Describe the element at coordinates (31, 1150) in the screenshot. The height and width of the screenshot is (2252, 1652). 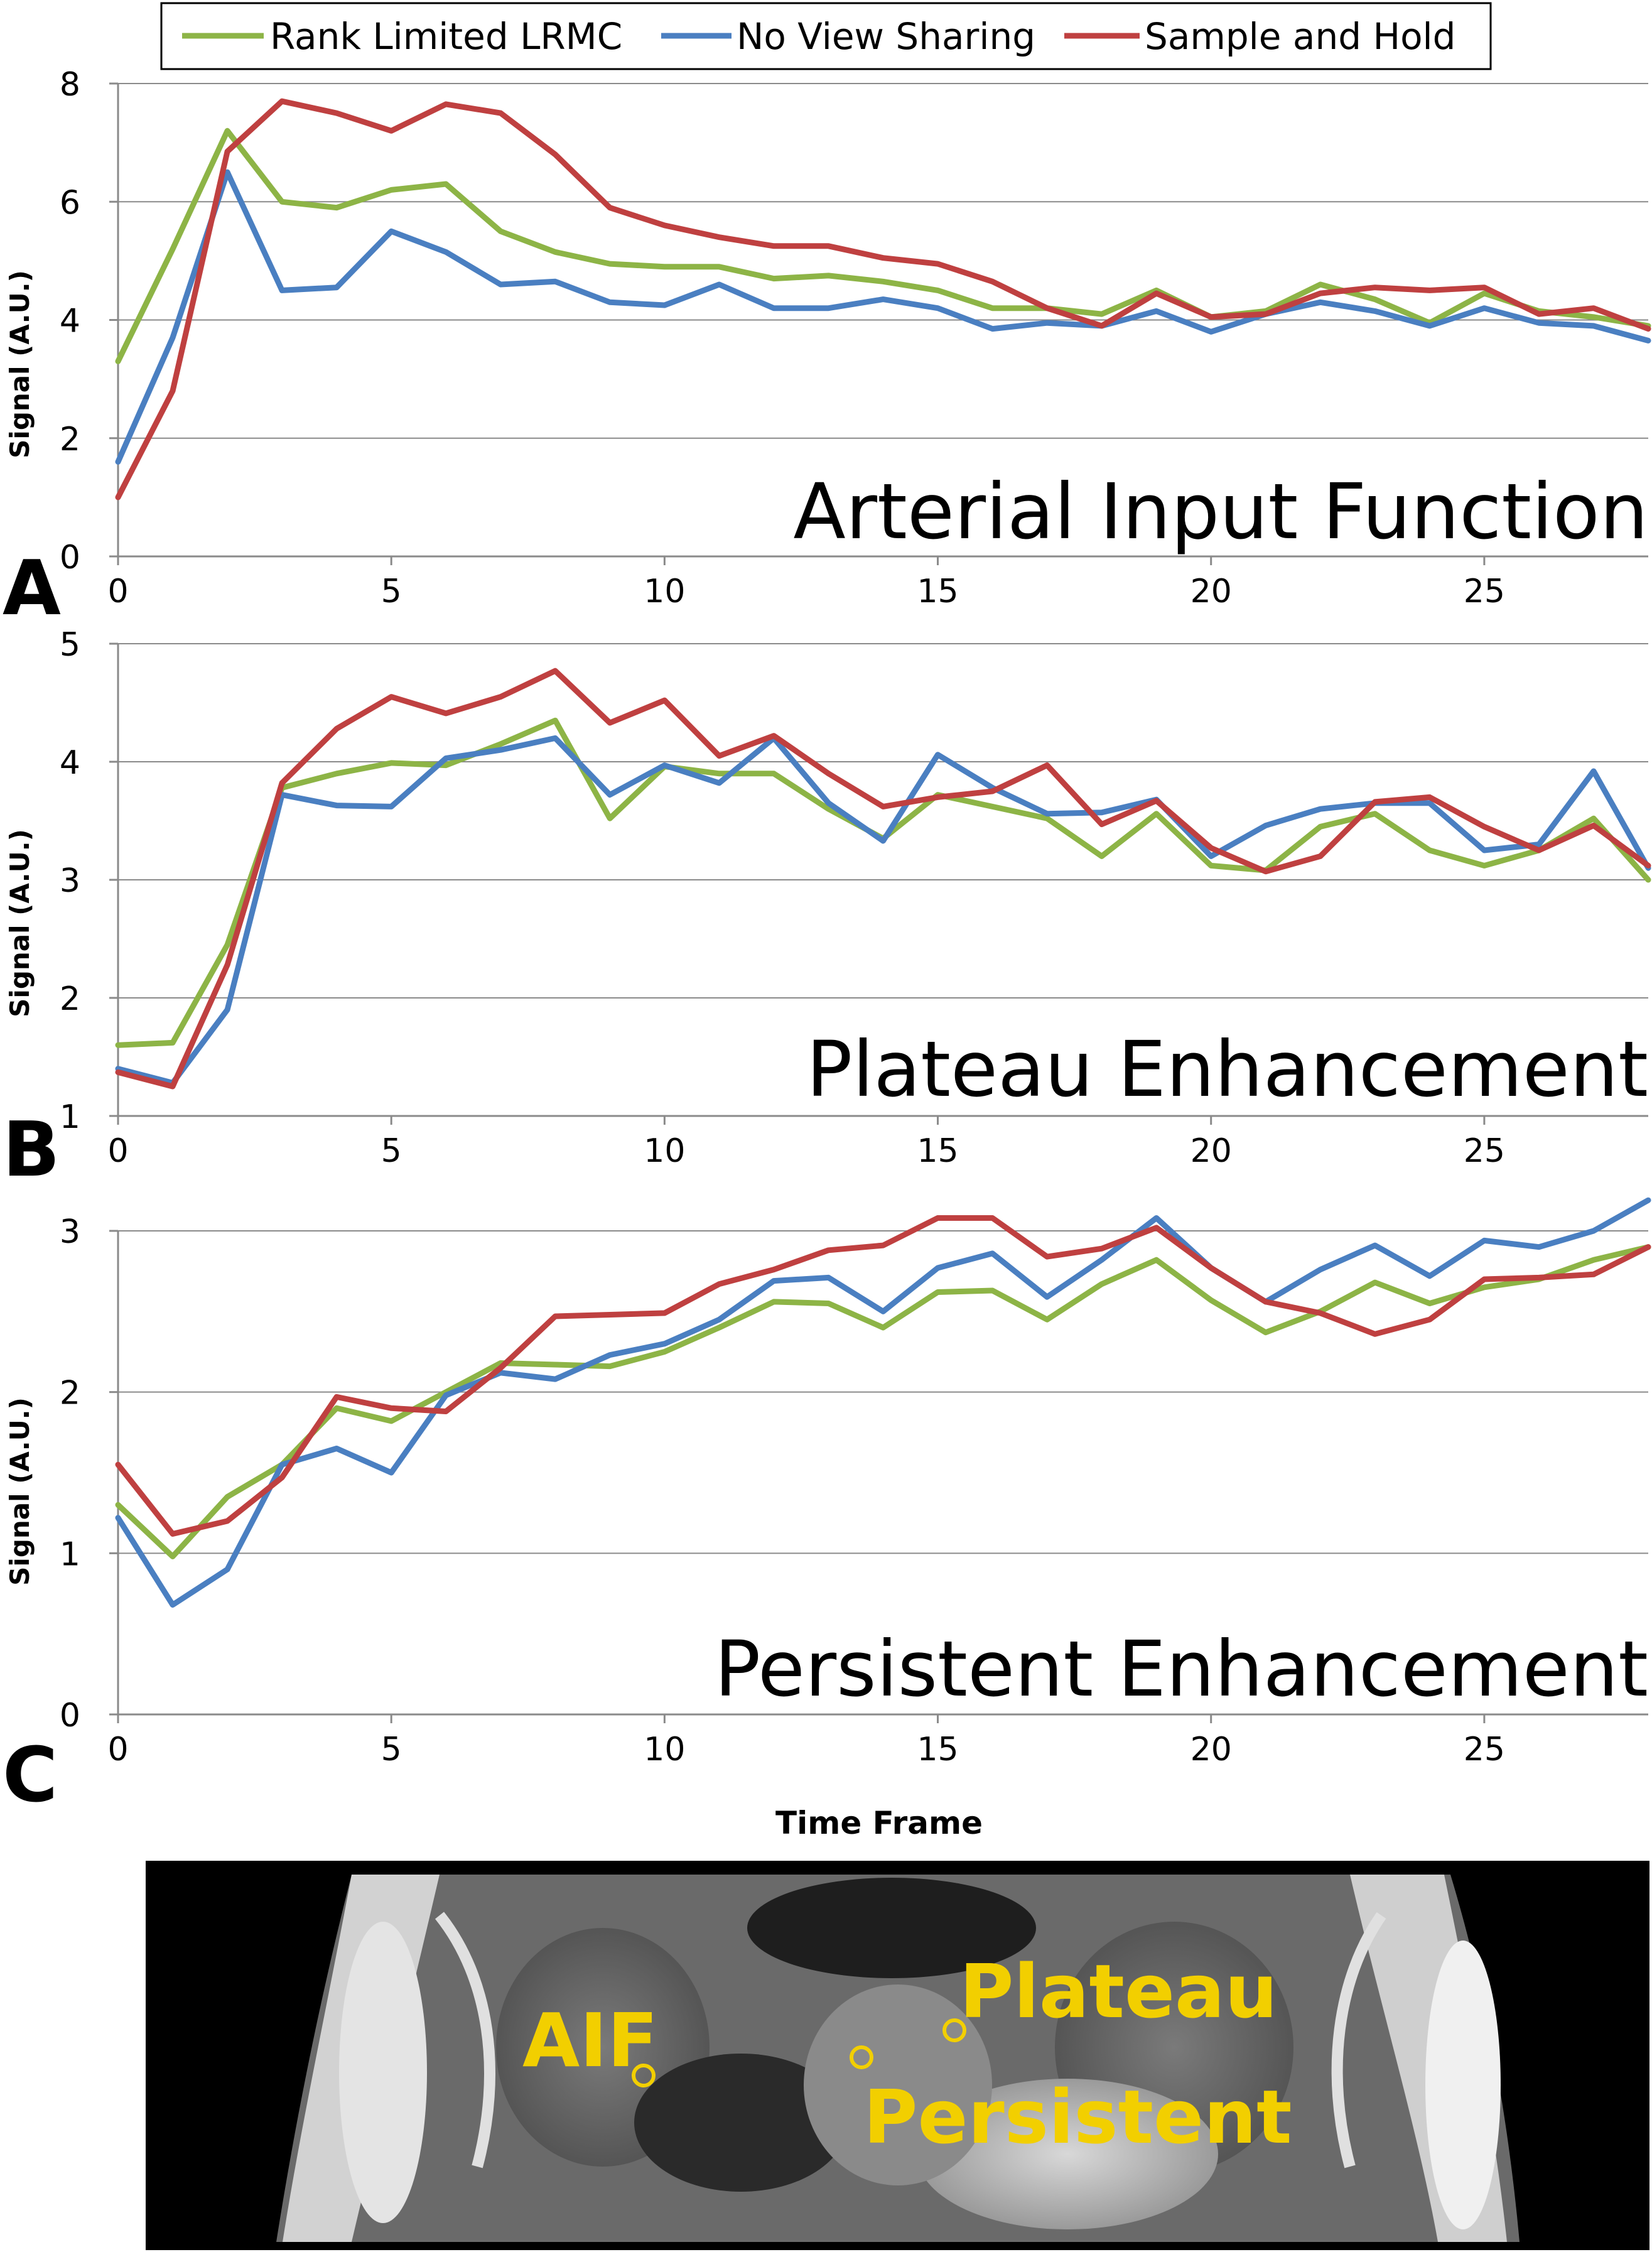
I see `panel-label: B` at that location.